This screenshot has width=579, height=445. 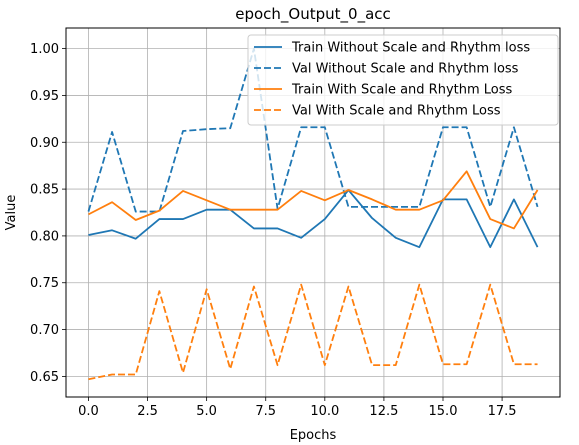 I want to click on y-tick-label: 0.95, so click(x=44, y=96).